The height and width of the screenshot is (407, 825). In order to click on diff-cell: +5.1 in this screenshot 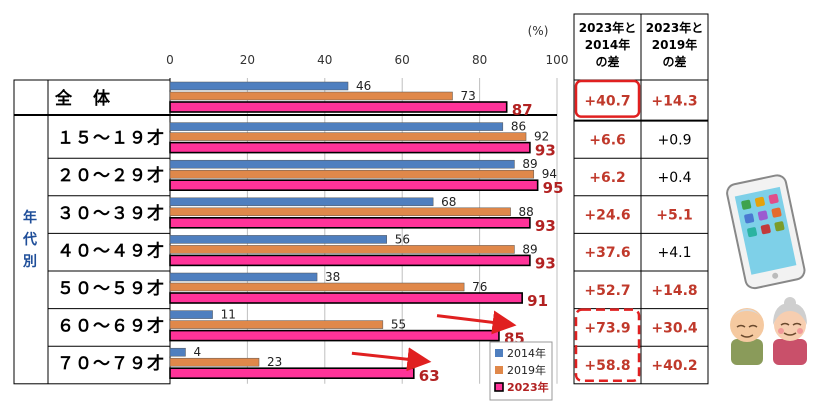, I will do `click(674, 216)`.